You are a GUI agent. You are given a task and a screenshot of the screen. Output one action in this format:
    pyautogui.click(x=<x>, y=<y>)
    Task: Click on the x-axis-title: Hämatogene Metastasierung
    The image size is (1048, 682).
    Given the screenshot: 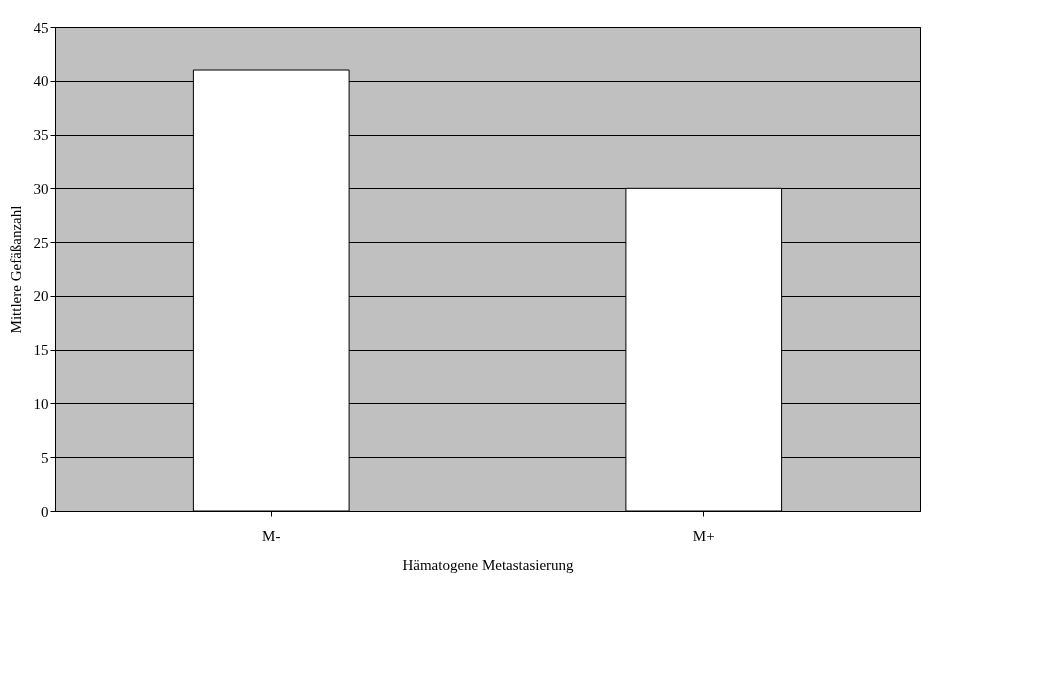 What is the action you would take?
    pyautogui.click(x=488, y=564)
    